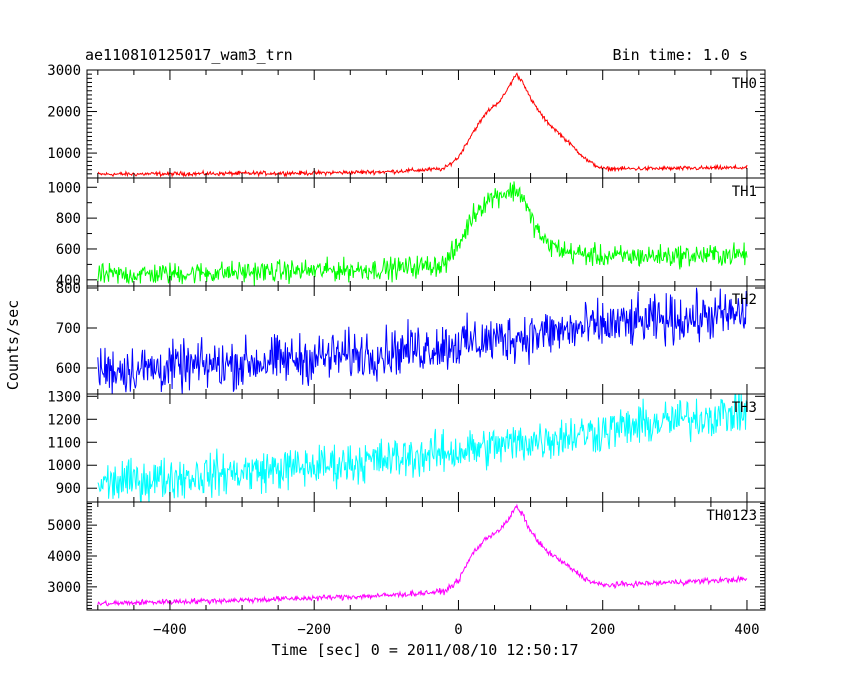 Image resolution: width=850 pixels, height=680 pixels. I want to click on x-axis-label: Time [sec] 0 = 2011/08/10 12:50:17, so click(424, 650).